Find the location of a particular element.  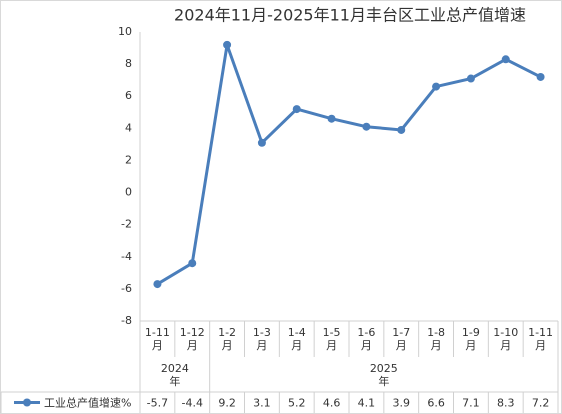

x-tick-label: 1-10月 is located at coordinates (506, 339).